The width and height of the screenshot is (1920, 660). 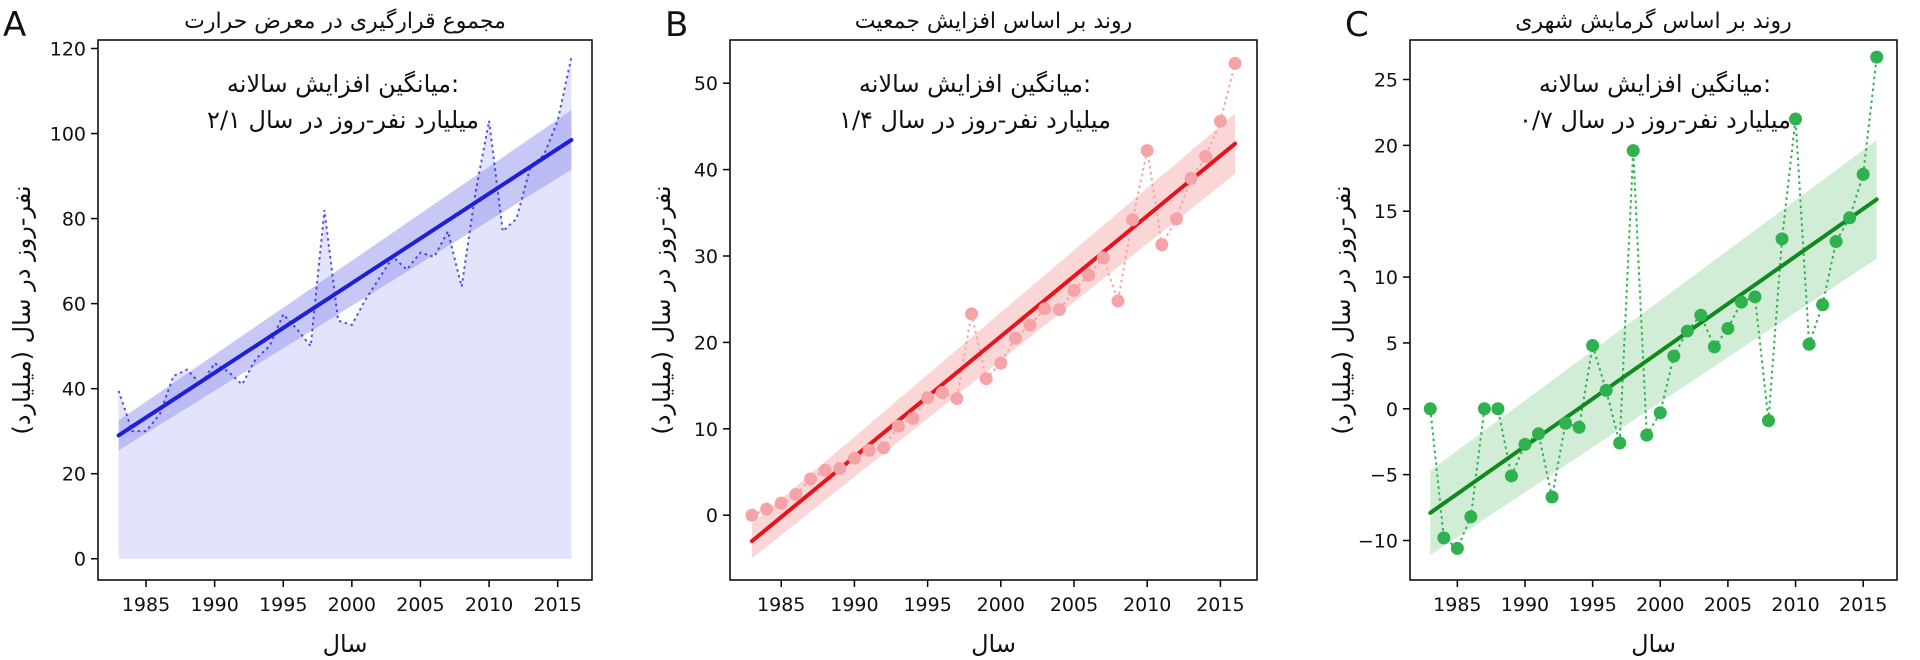 I want to click on panel-letter: C, so click(x=1357, y=25).